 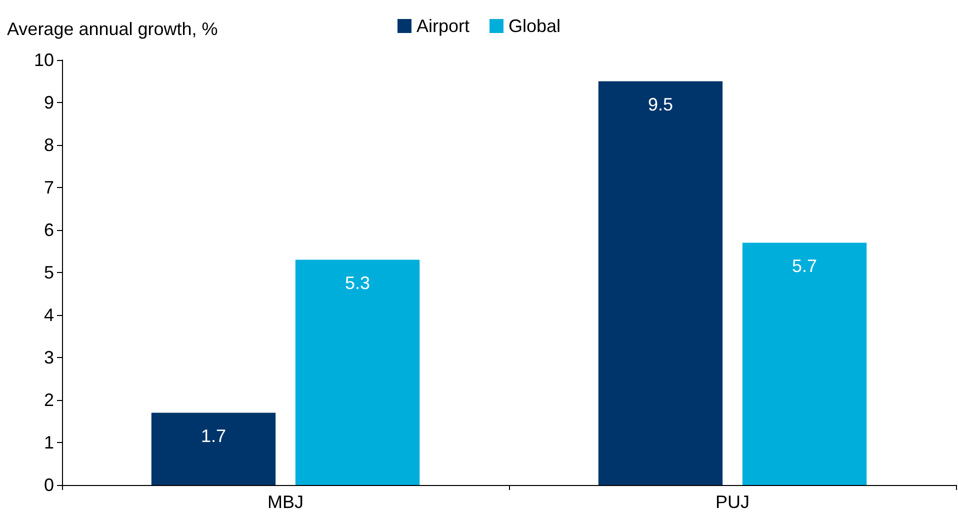 What do you see at coordinates (49, 102) in the screenshot?
I see `y-tick-label: 9` at bounding box center [49, 102].